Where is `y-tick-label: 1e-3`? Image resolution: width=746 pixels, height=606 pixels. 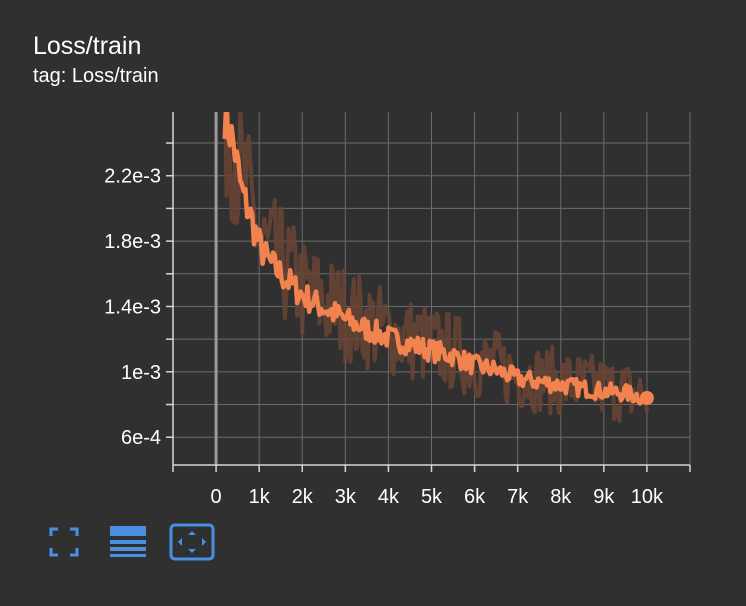
y-tick-label: 1e-3 is located at coordinates (141, 373).